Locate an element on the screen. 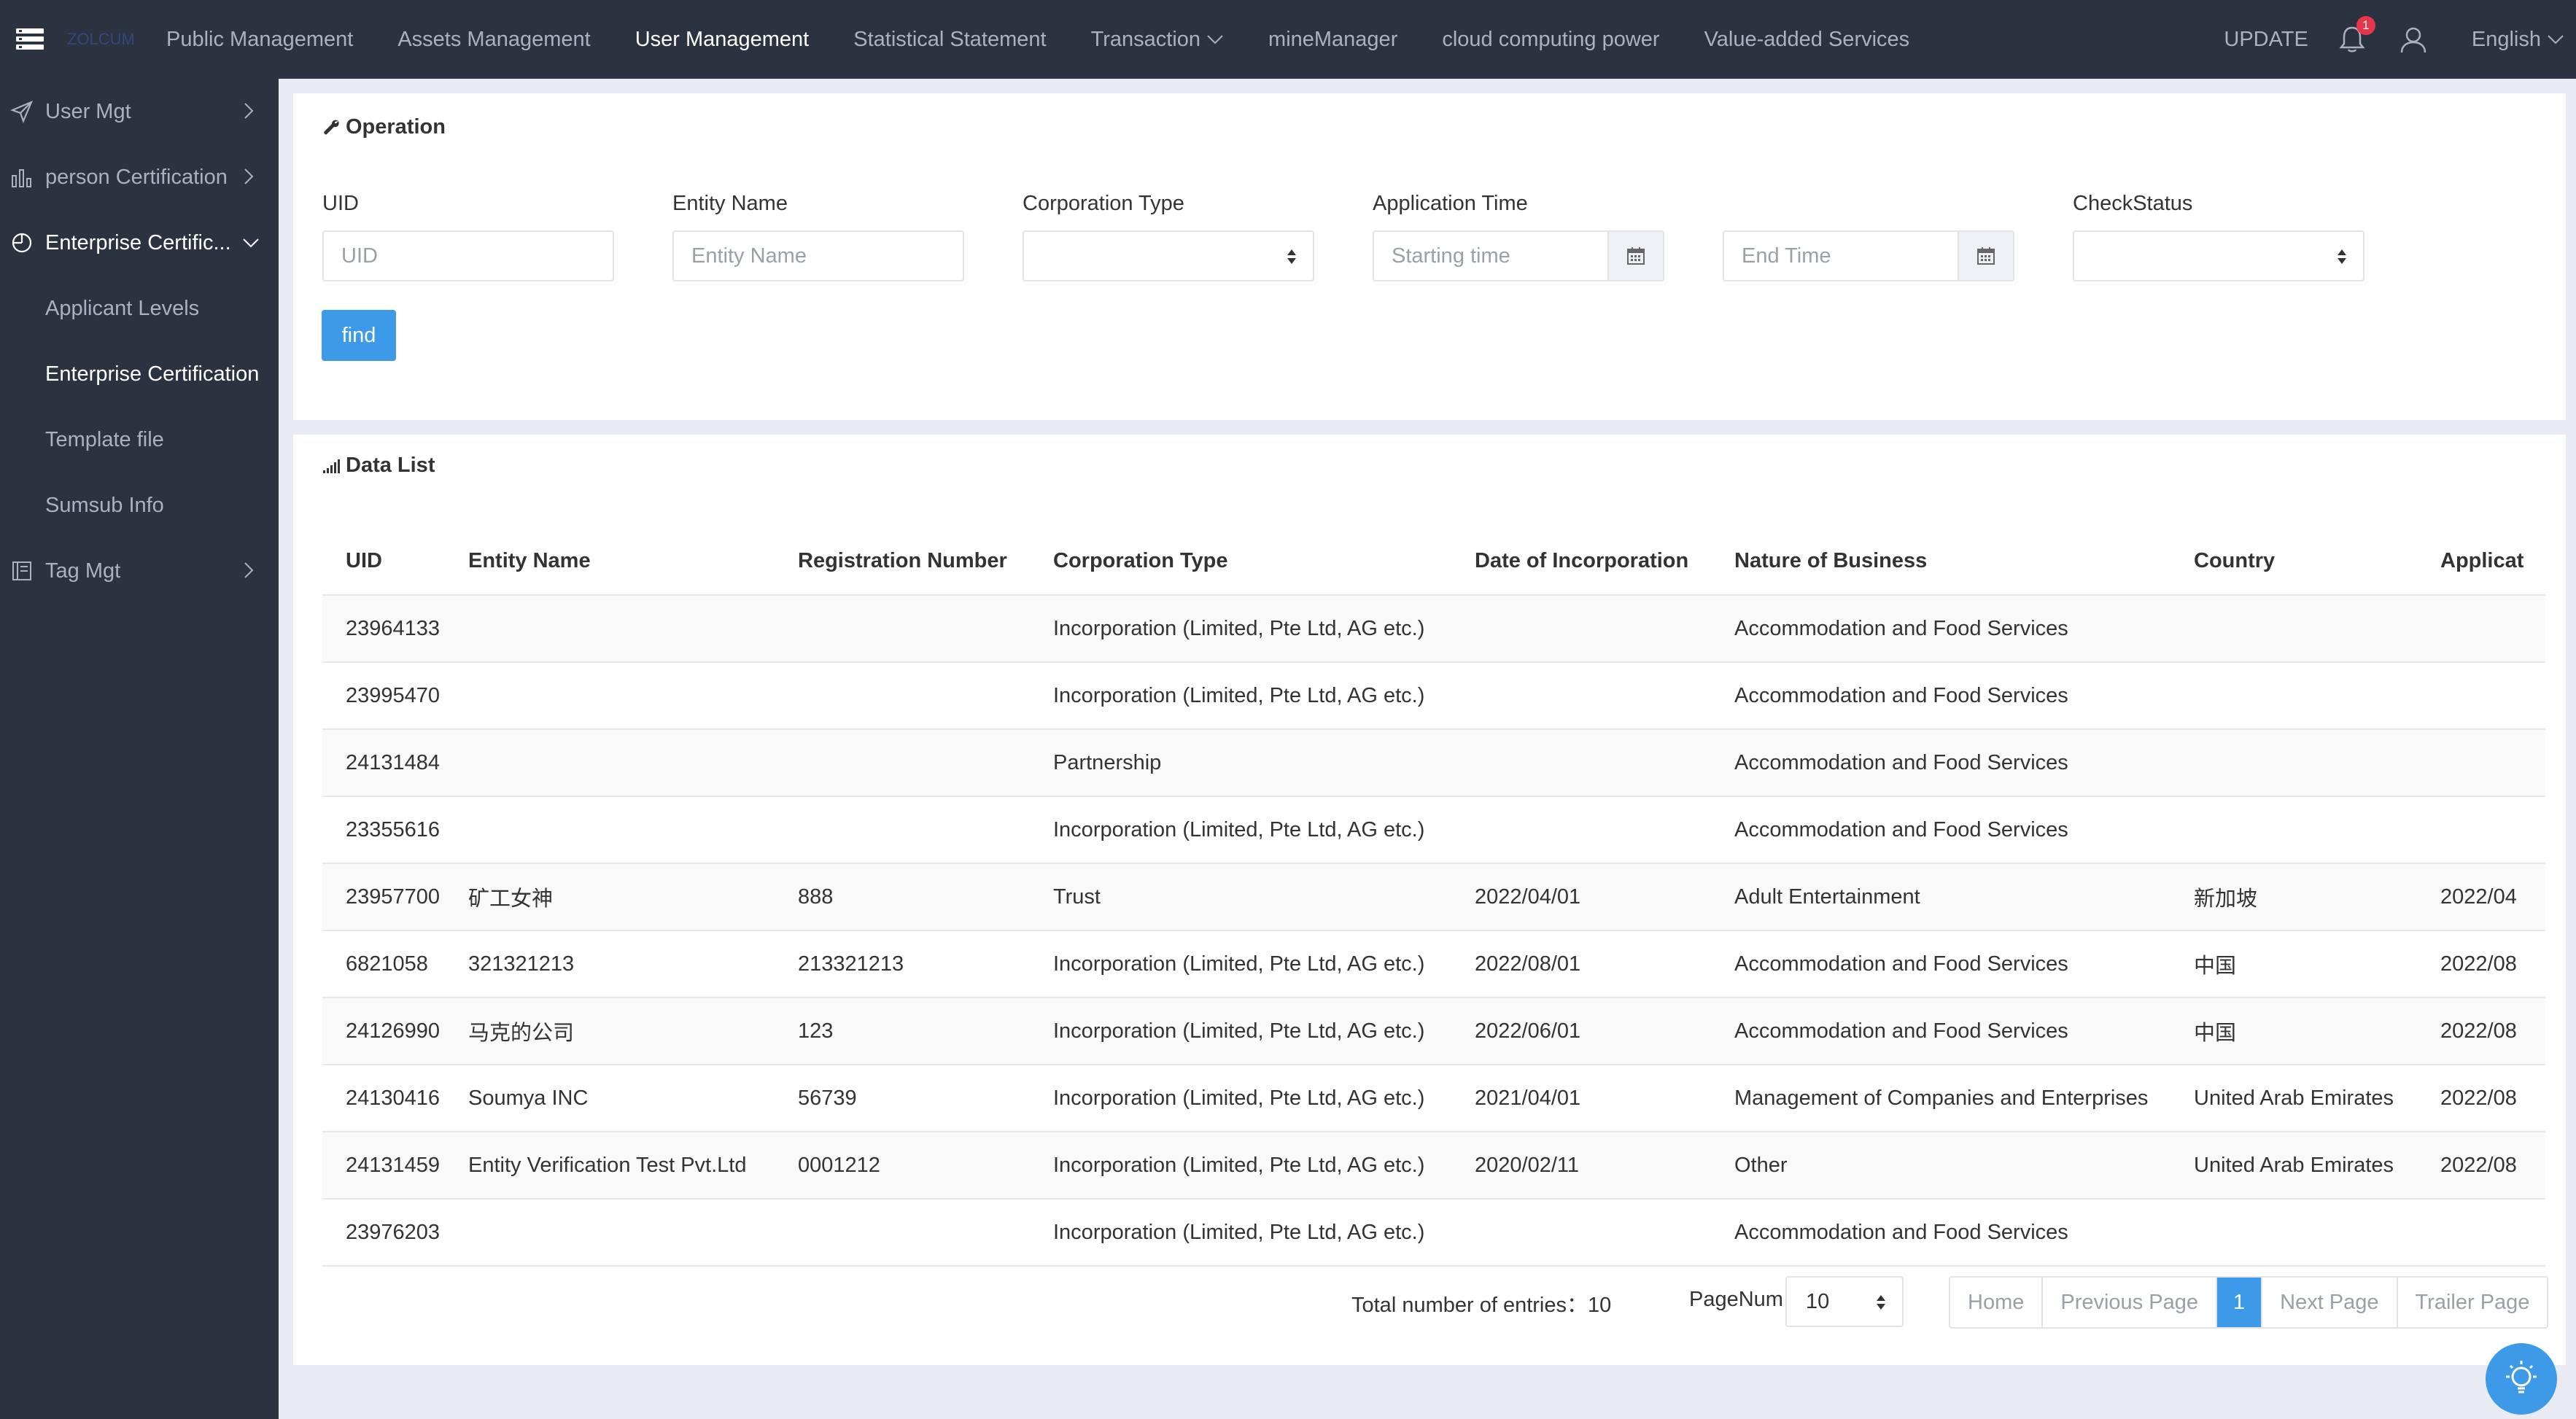 The height and width of the screenshot is (1419, 2576). home-page-button: Home is located at coordinates (1997, 1302).